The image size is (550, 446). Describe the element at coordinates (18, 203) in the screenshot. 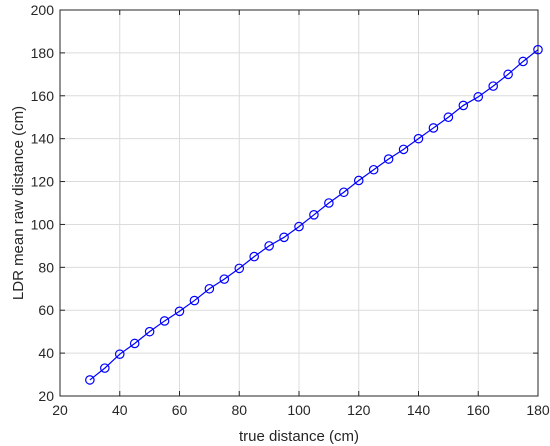

I see `y-axis-label: LDR mean raw distance (cm)` at that location.